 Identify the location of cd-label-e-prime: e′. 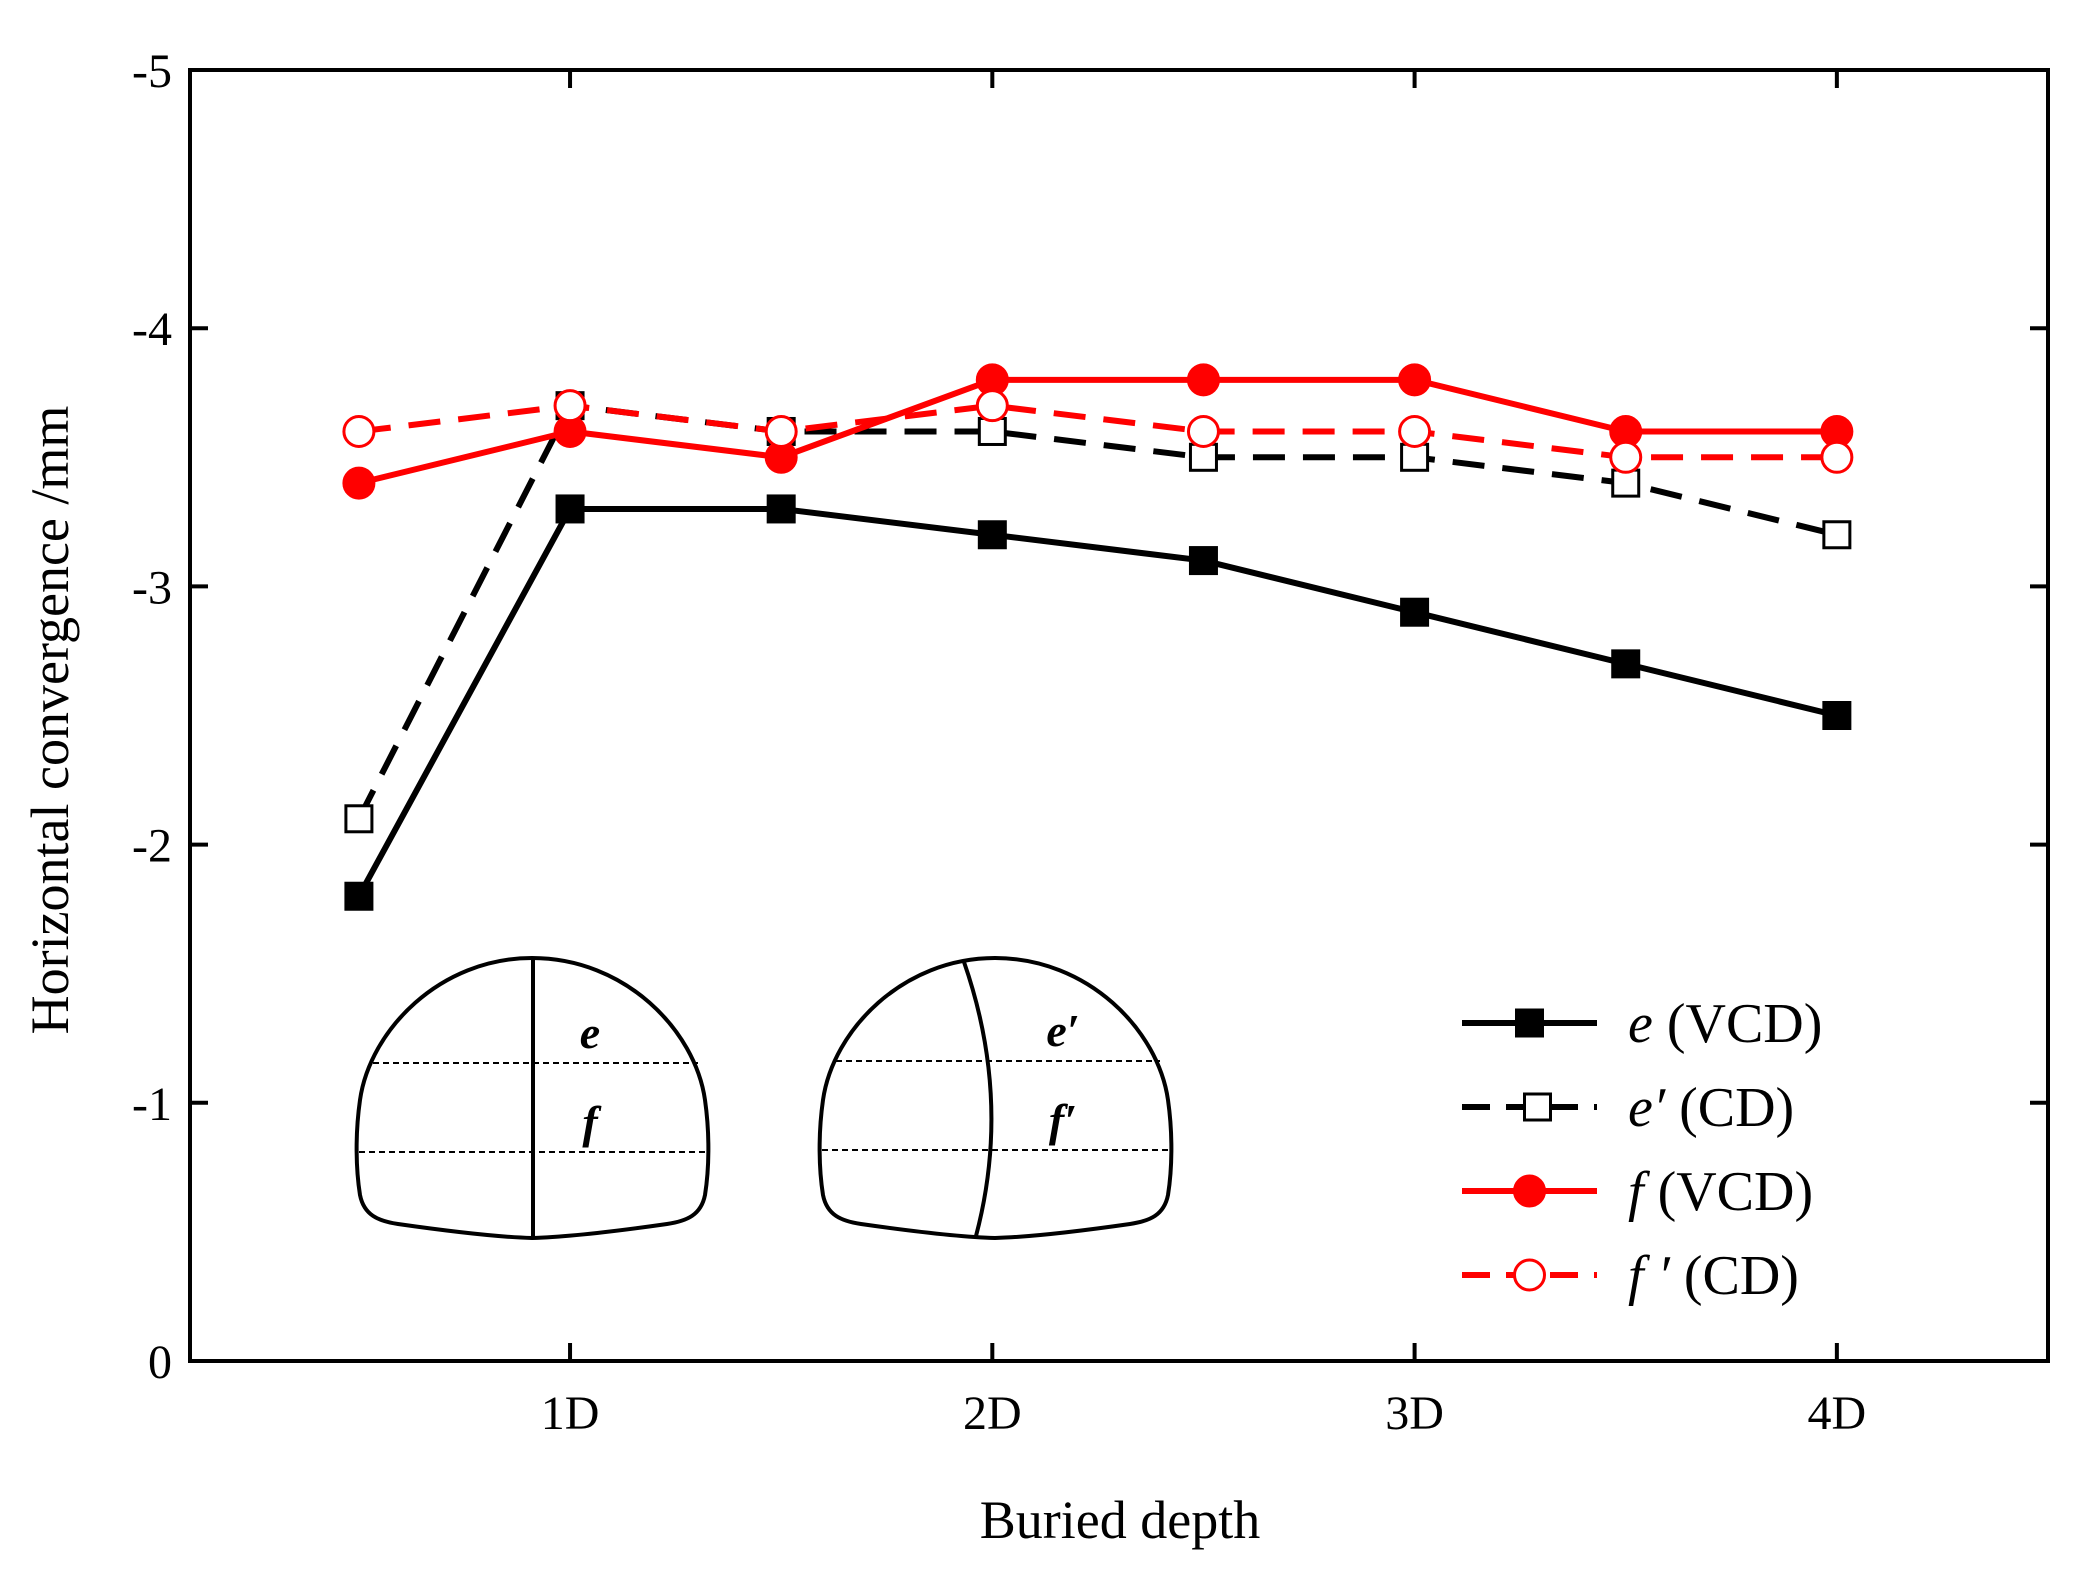
(1062, 1030).